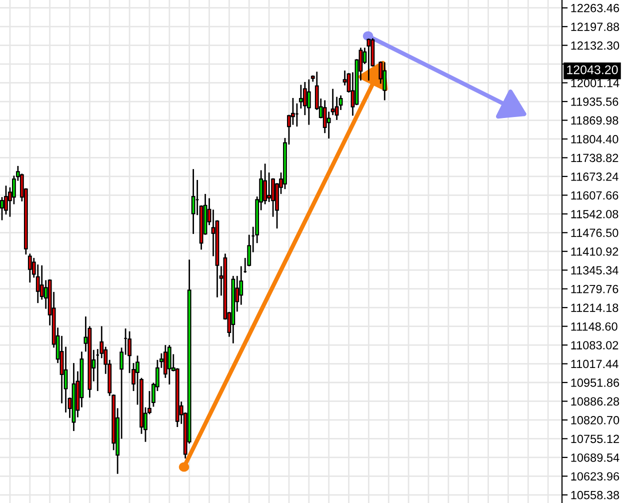 Image resolution: width=625 pixels, height=503 pixels. I want to click on text: 12043.20, so click(592, 69).